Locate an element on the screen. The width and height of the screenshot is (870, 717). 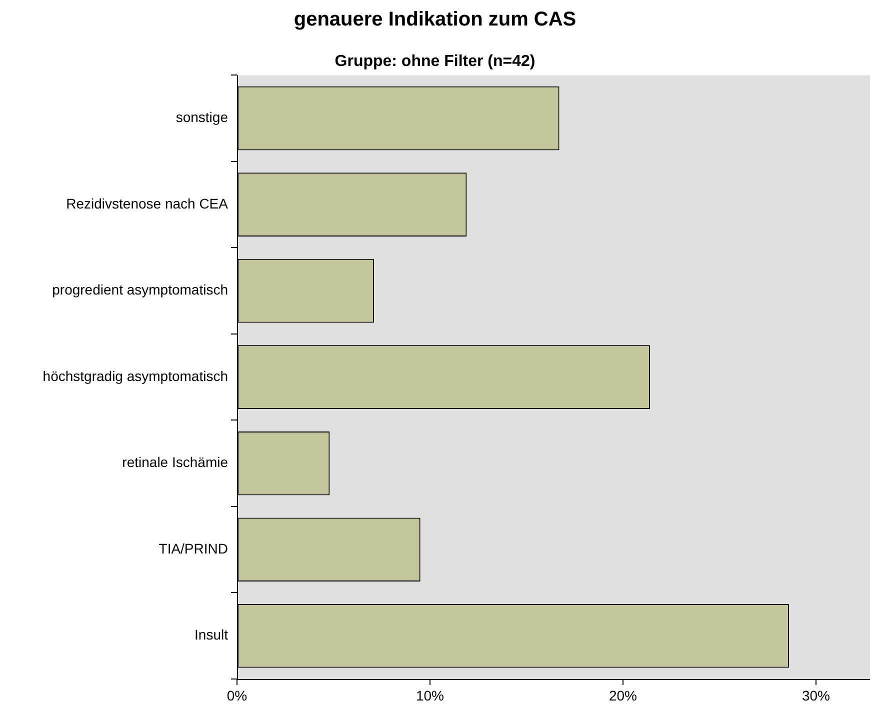
y-tick-label: retinale Ischämie is located at coordinates (175, 462).